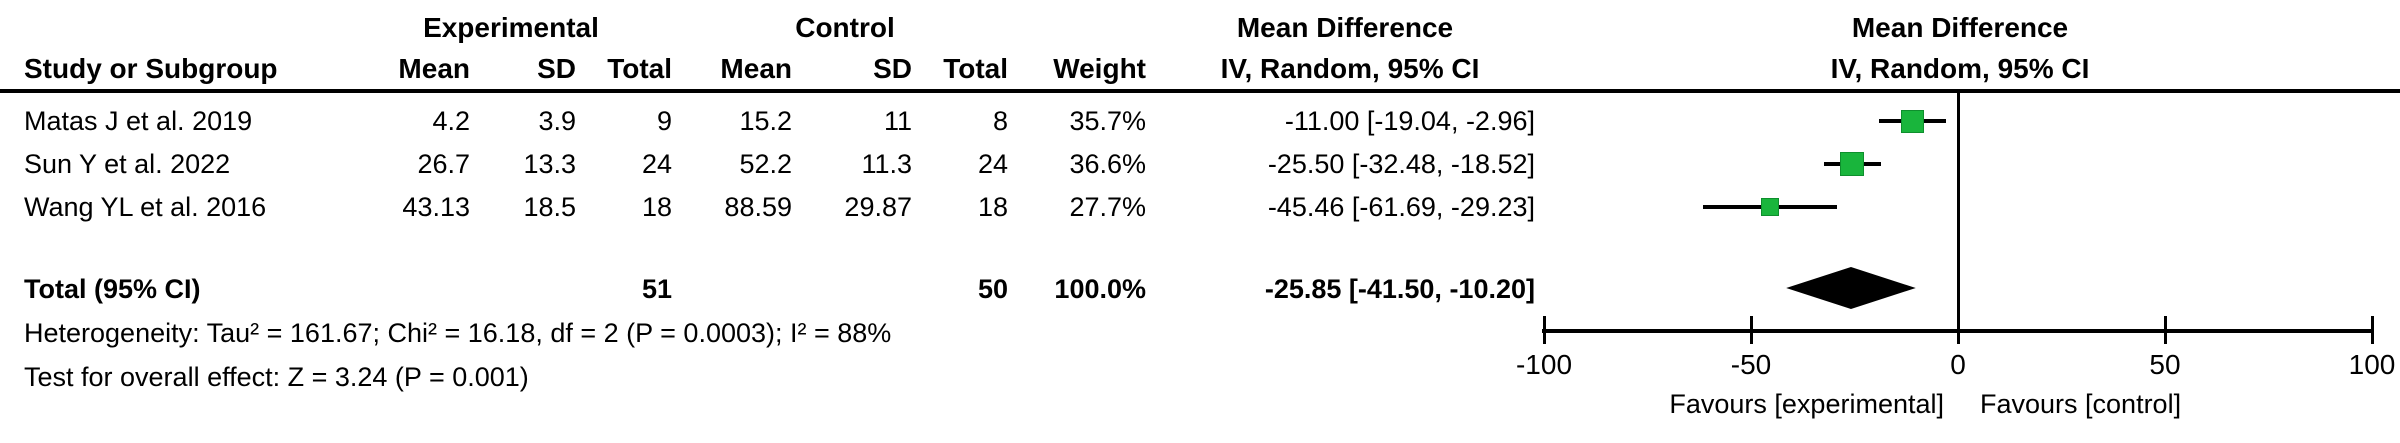  Describe the element at coordinates (556, 68) in the screenshot. I see `col-header-exp-sd: SD` at that location.